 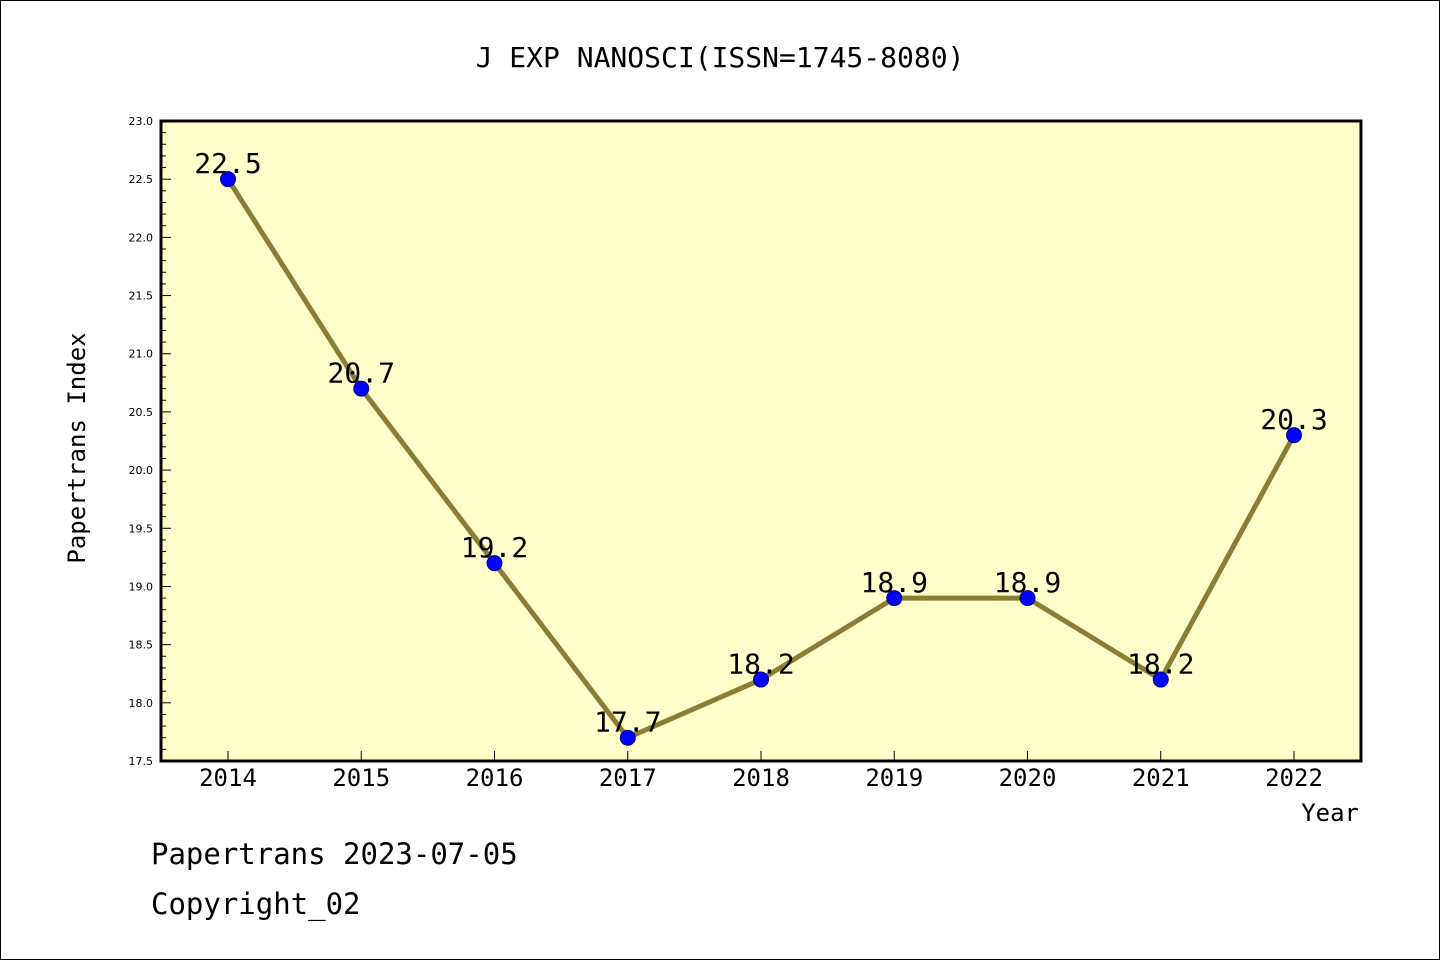 What do you see at coordinates (495, 778) in the screenshot?
I see `x-tick-label: 2016` at bounding box center [495, 778].